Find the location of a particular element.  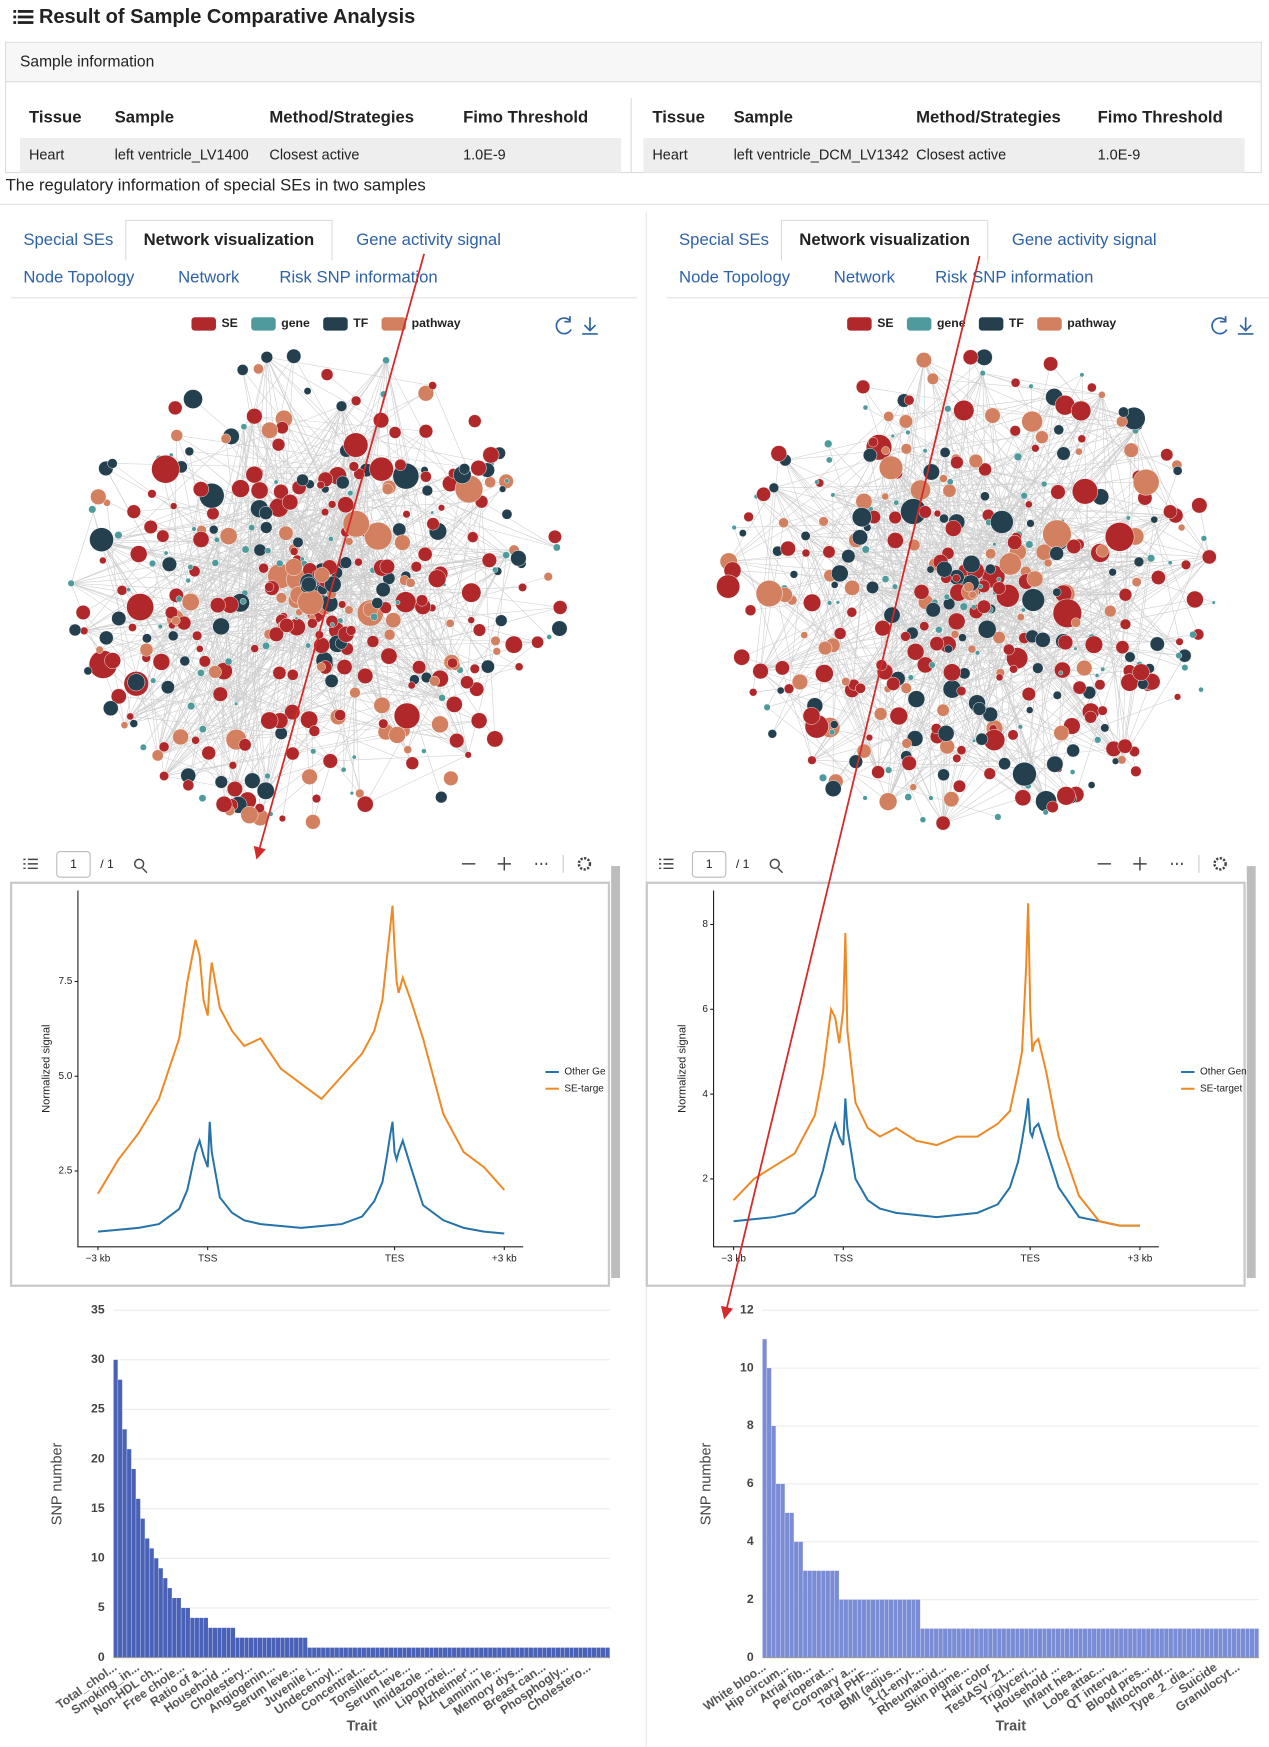

legend-label: TF is located at coordinates (1016, 323).